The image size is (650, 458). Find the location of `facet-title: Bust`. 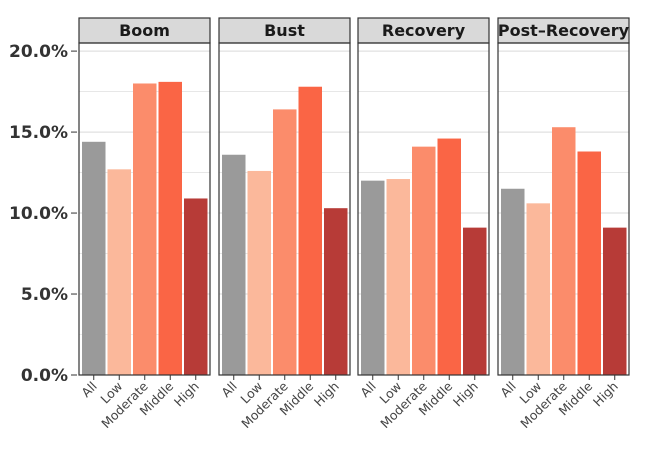

facet-title: Bust is located at coordinates (284, 30).